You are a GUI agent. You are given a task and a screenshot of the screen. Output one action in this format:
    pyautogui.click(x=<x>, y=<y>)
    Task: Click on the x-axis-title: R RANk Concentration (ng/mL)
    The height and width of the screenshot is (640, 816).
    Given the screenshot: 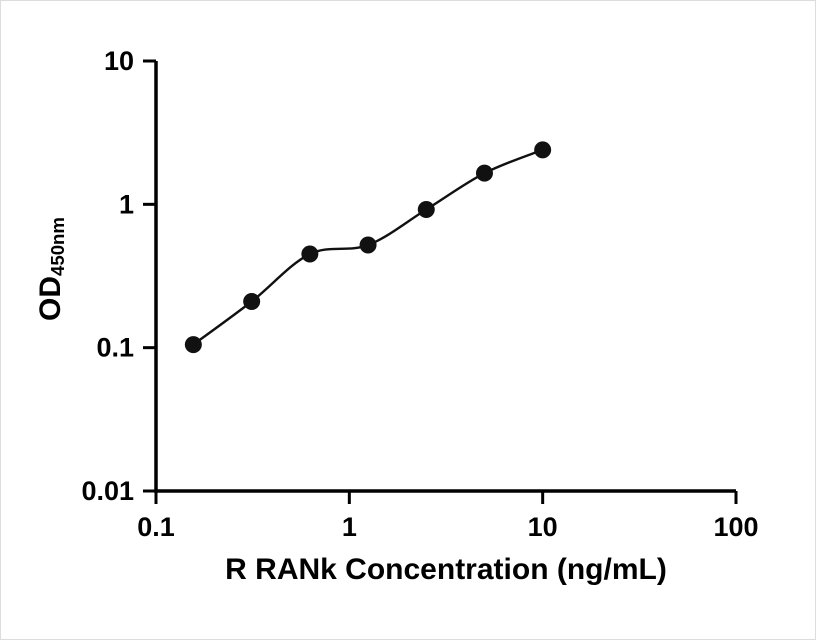 What is the action you would take?
    pyautogui.click(x=446, y=569)
    